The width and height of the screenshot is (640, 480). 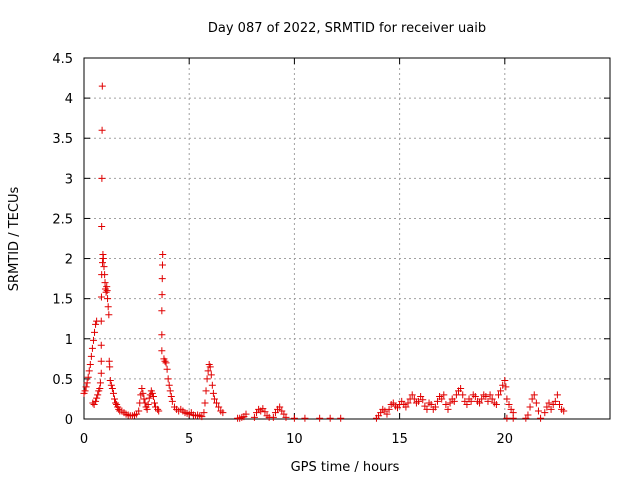 What do you see at coordinates (69, 99) in the screenshot?
I see `y-tick-label: 4` at bounding box center [69, 99].